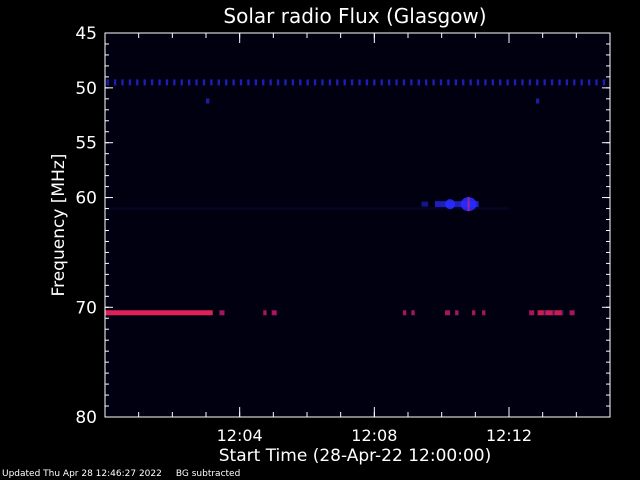  Describe the element at coordinates (86, 418) in the screenshot. I see `y-tick-label-5: 80` at that location.